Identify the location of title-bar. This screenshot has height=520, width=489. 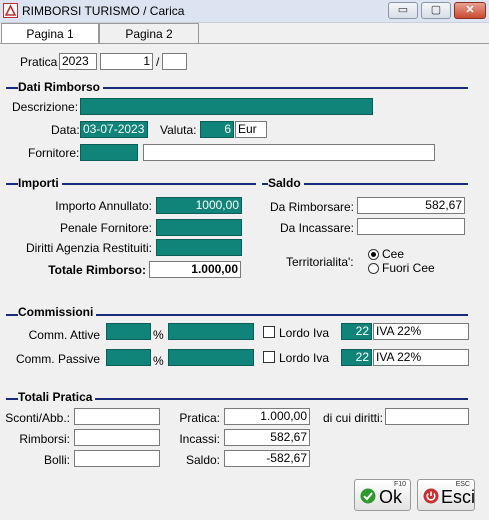
(244, 11).